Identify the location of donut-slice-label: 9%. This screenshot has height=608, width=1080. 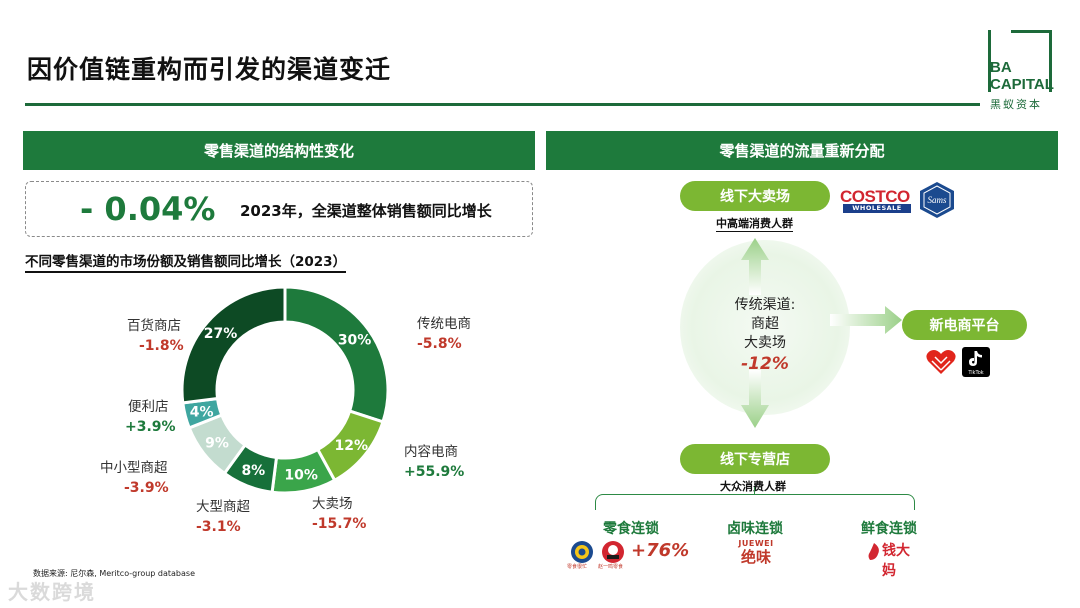
(217, 444).